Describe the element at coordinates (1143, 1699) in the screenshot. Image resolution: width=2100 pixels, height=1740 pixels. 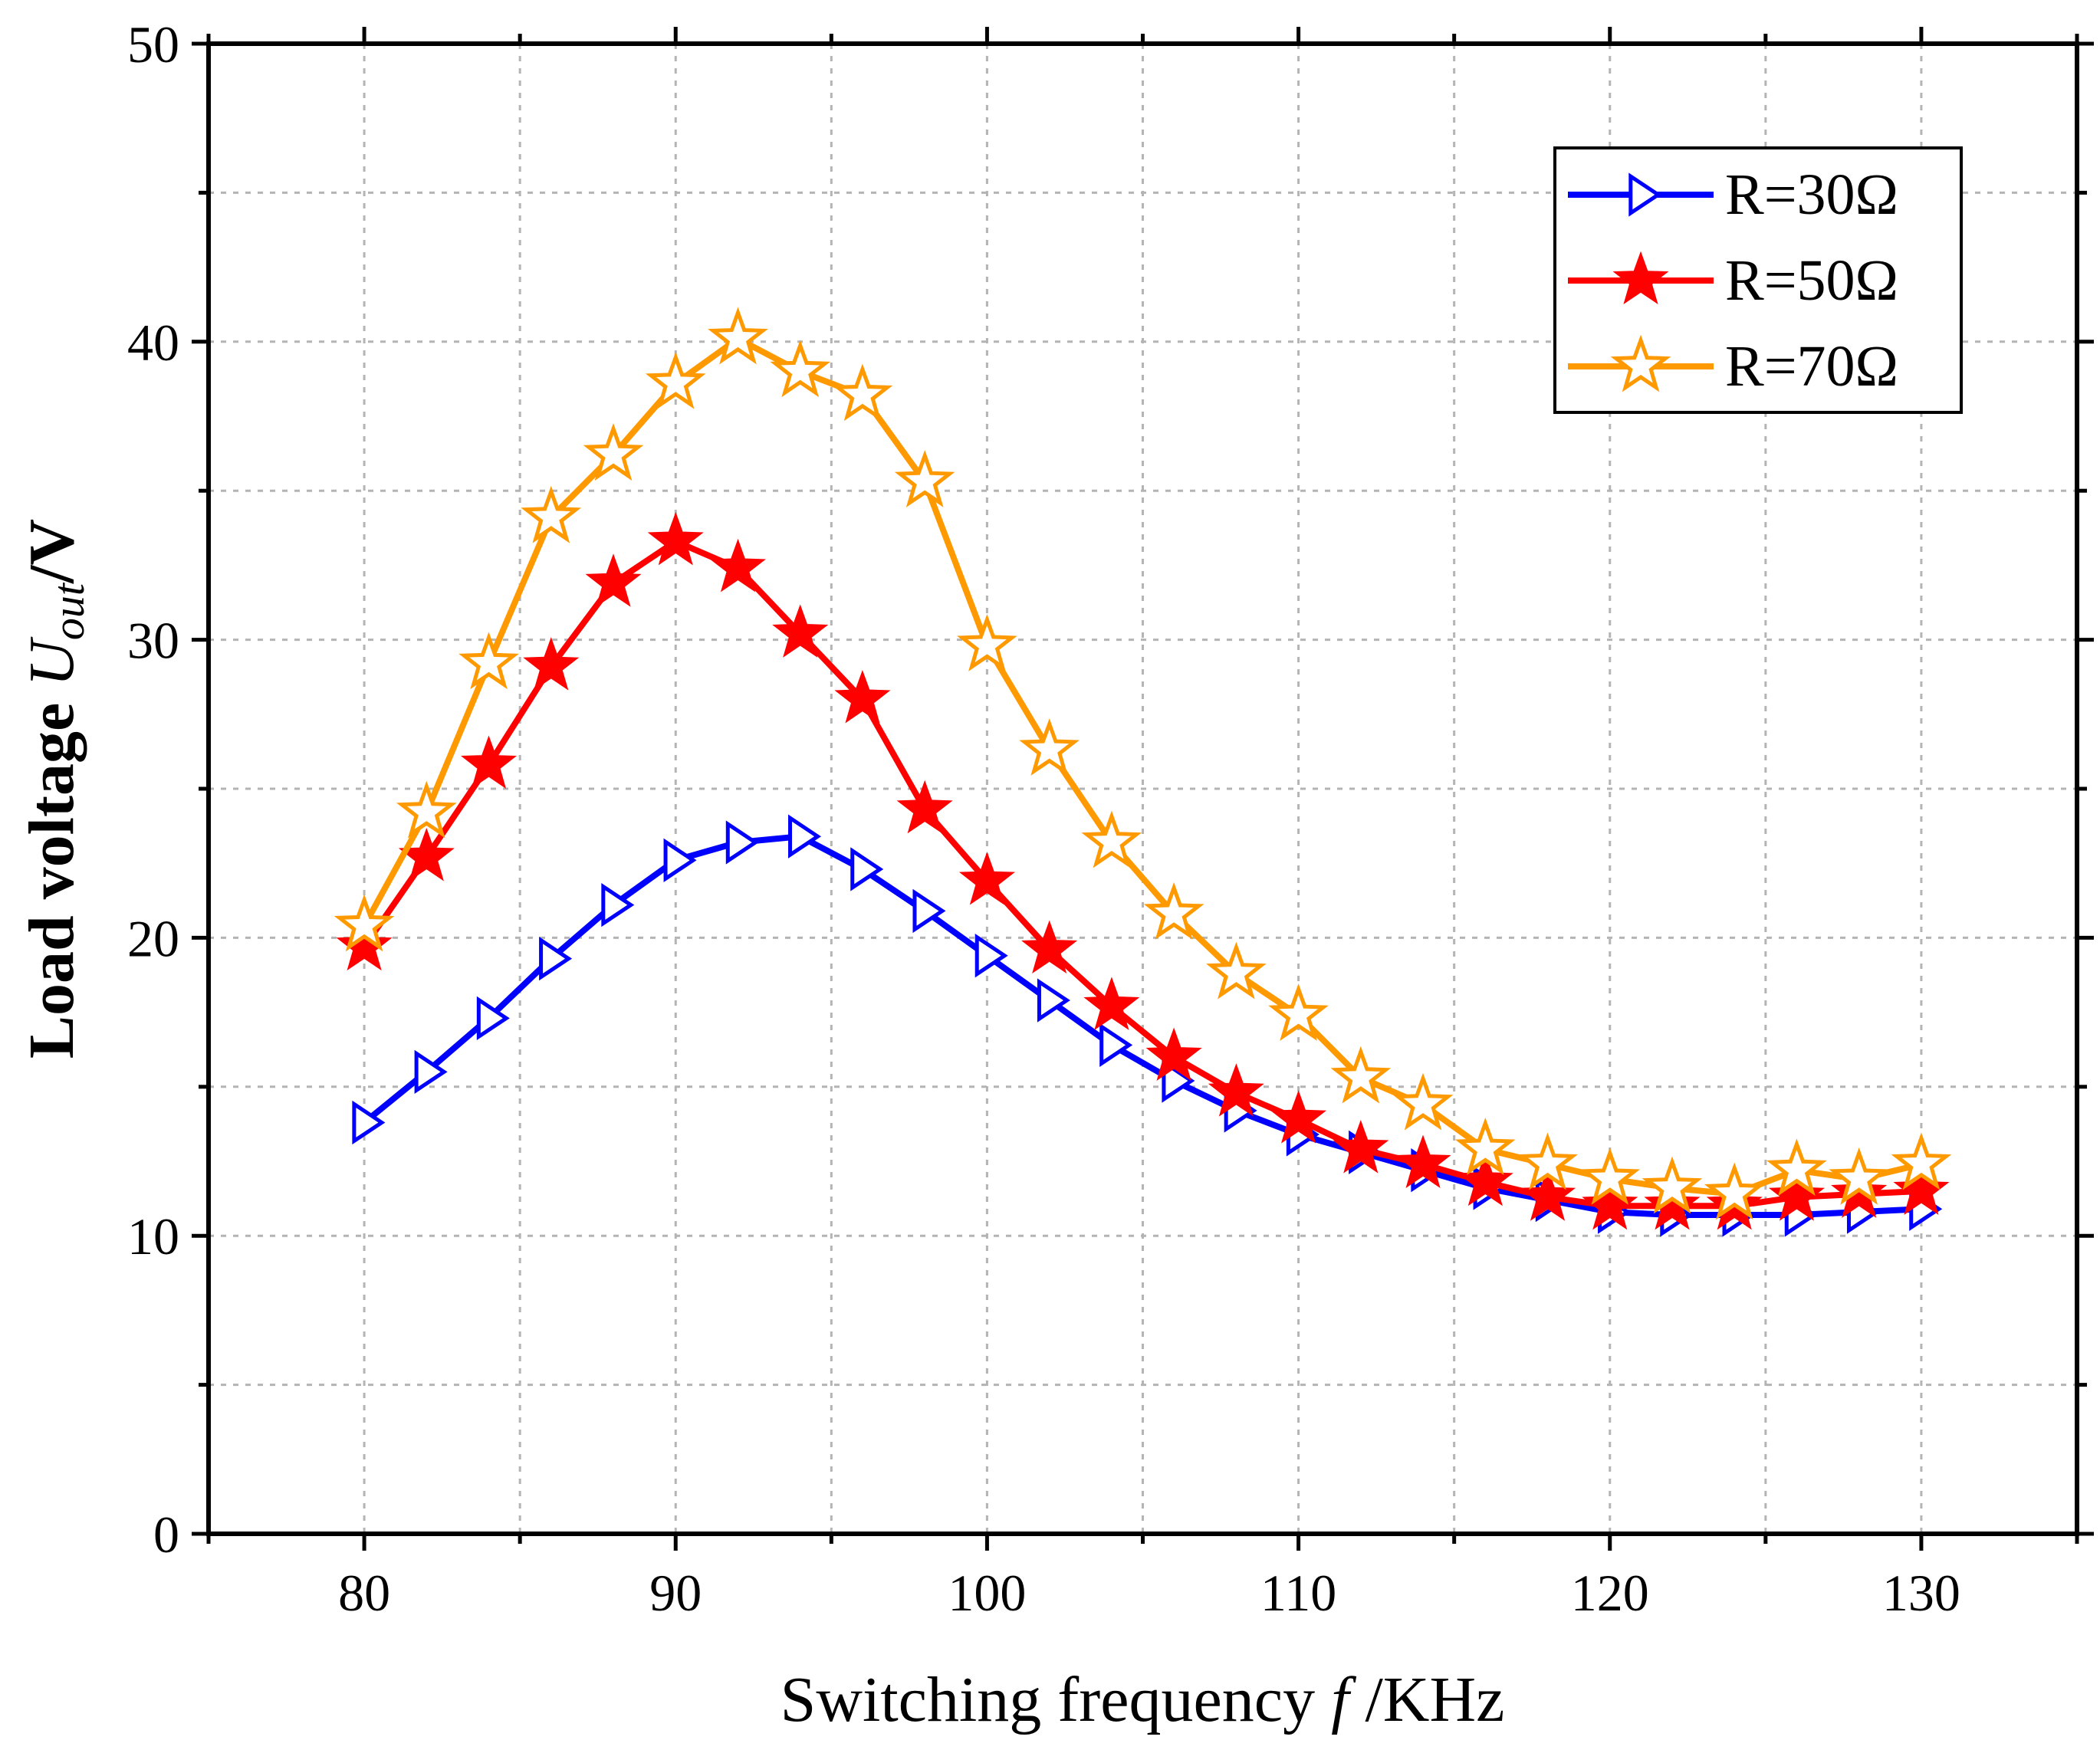
I see `x-axis-title: Switching frequency f /KHz` at that location.